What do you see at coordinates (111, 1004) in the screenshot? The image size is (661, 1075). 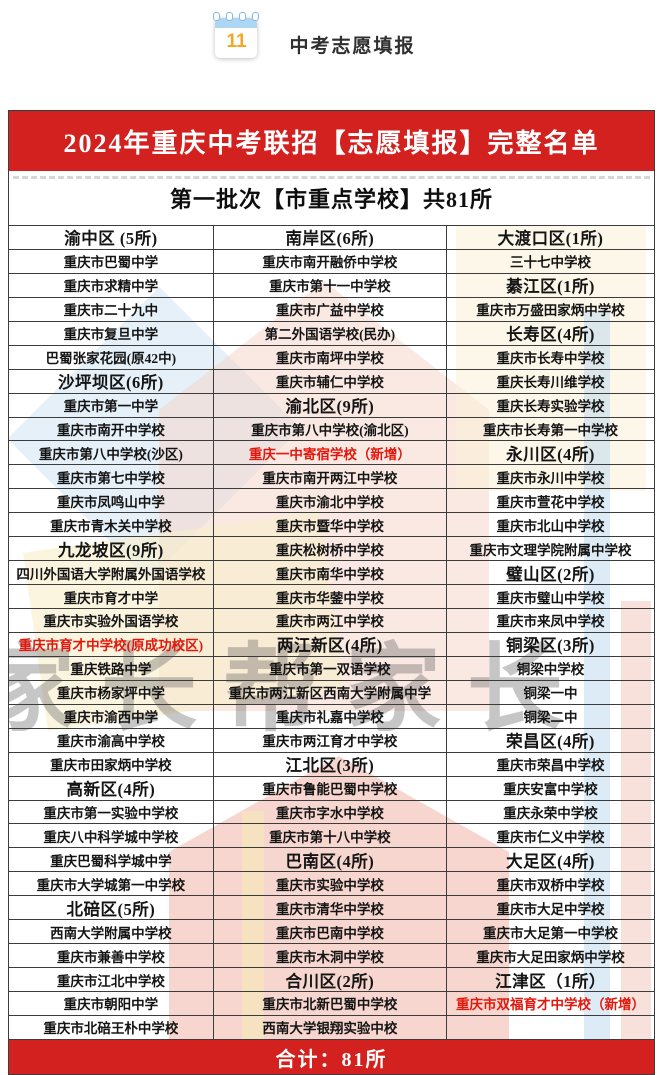 I see `school-cell: 重庆市朝阳中学` at bounding box center [111, 1004].